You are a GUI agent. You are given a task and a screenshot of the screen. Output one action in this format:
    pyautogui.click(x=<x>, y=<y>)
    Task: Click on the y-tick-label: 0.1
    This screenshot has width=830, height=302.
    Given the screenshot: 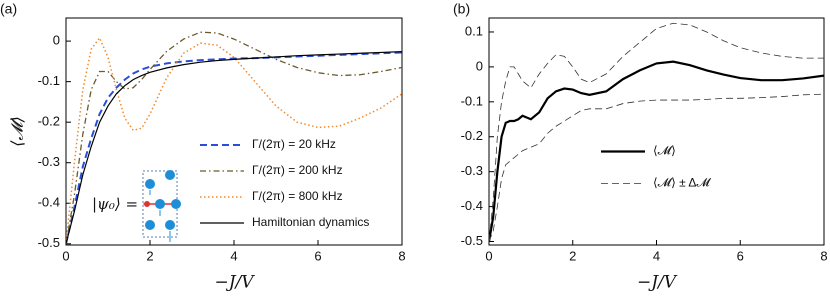 What is the action you would take?
    pyautogui.click(x=474, y=30)
    